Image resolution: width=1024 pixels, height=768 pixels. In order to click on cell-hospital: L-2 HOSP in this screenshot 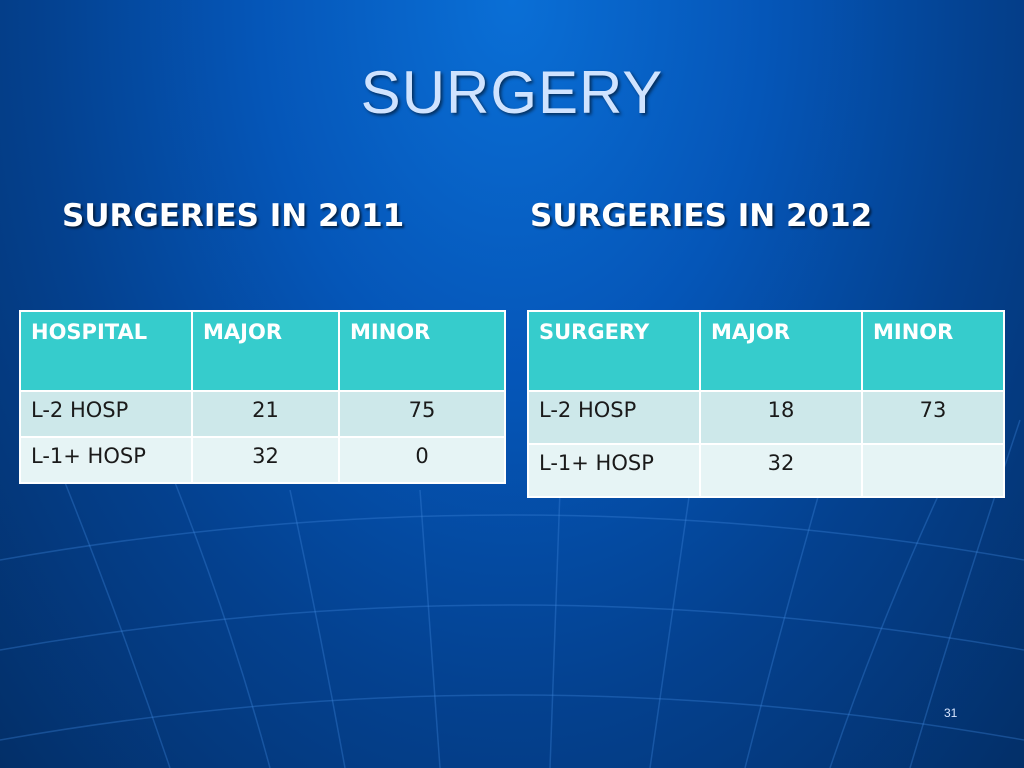, I will do `click(106, 414)`.